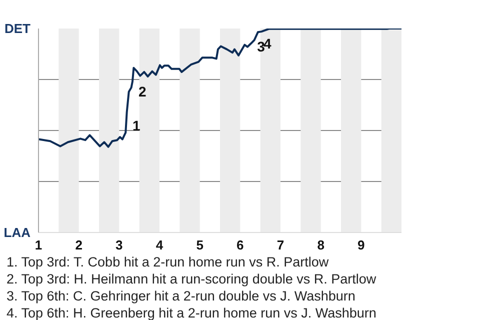  What do you see at coordinates (191, 279) in the screenshot?
I see `text: 2. Top 3rd: H. Heilmann hit a run-scoring double vs R. Partlow` at bounding box center [191, 279].